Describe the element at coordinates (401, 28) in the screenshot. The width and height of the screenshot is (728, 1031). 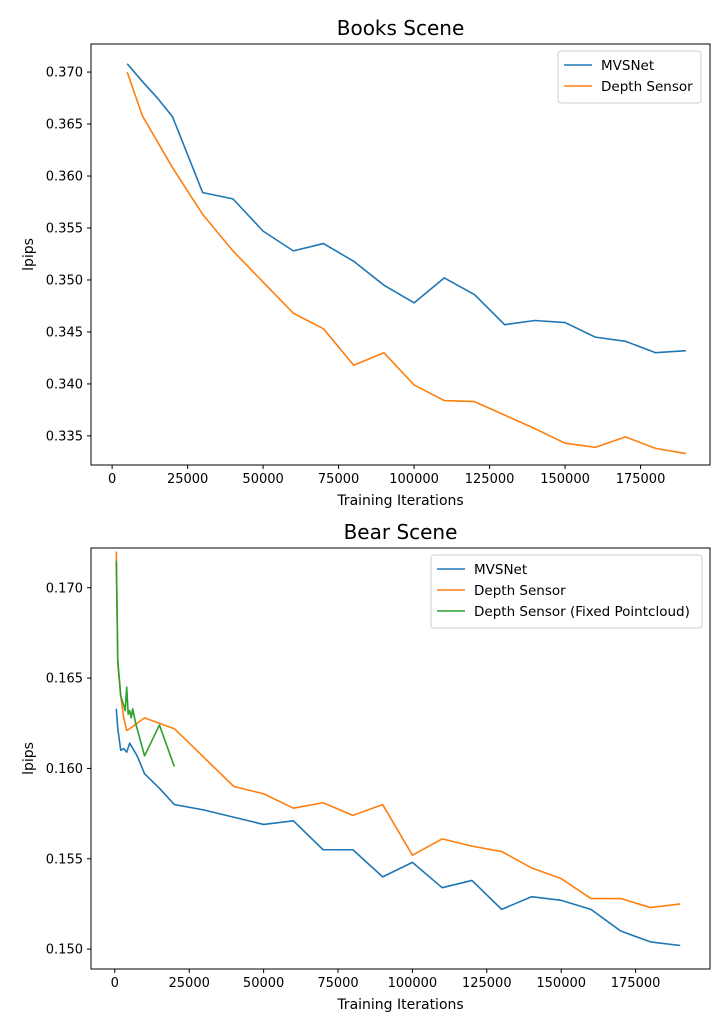
I see `chart-title: Books Scene` at that location.